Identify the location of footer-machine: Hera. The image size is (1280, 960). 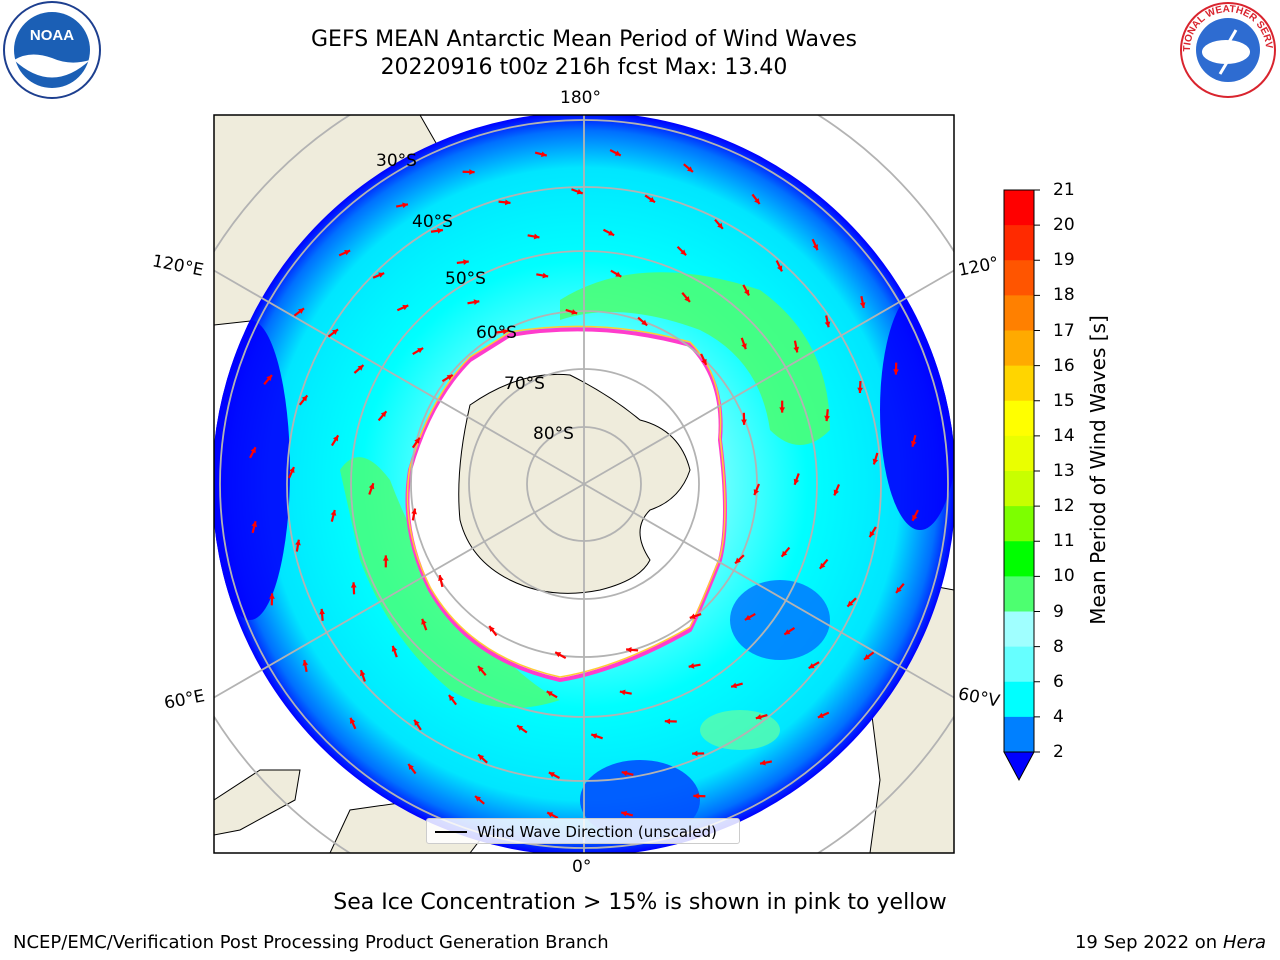
(1244, 942).